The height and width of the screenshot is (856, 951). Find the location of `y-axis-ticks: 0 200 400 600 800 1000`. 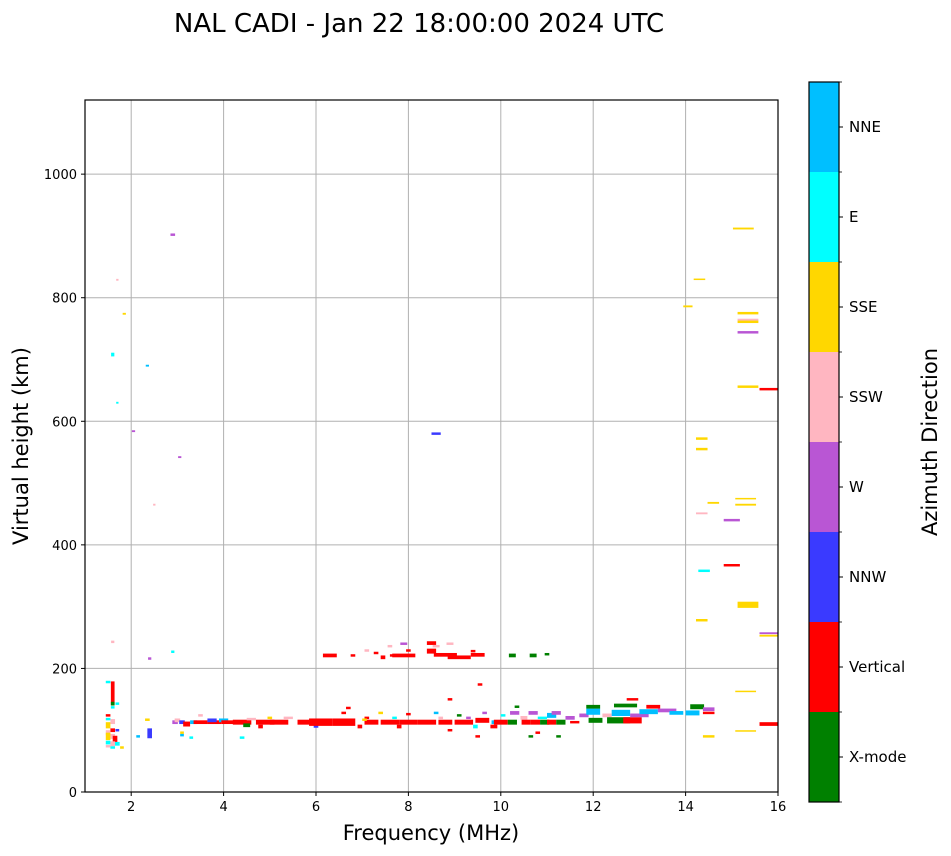

y-axis-ticks: 0 200 400 600 800 1000 is located at coordinates (64, 484).